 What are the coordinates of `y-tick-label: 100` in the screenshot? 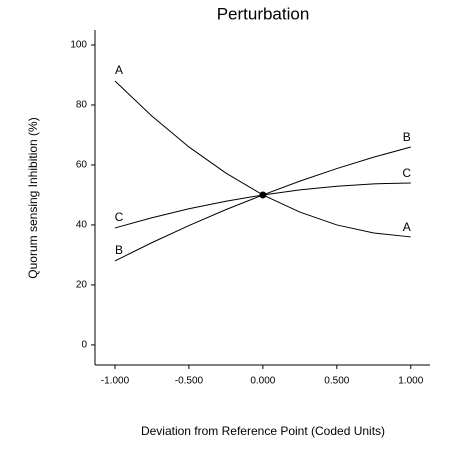 It's located at (78, 45).